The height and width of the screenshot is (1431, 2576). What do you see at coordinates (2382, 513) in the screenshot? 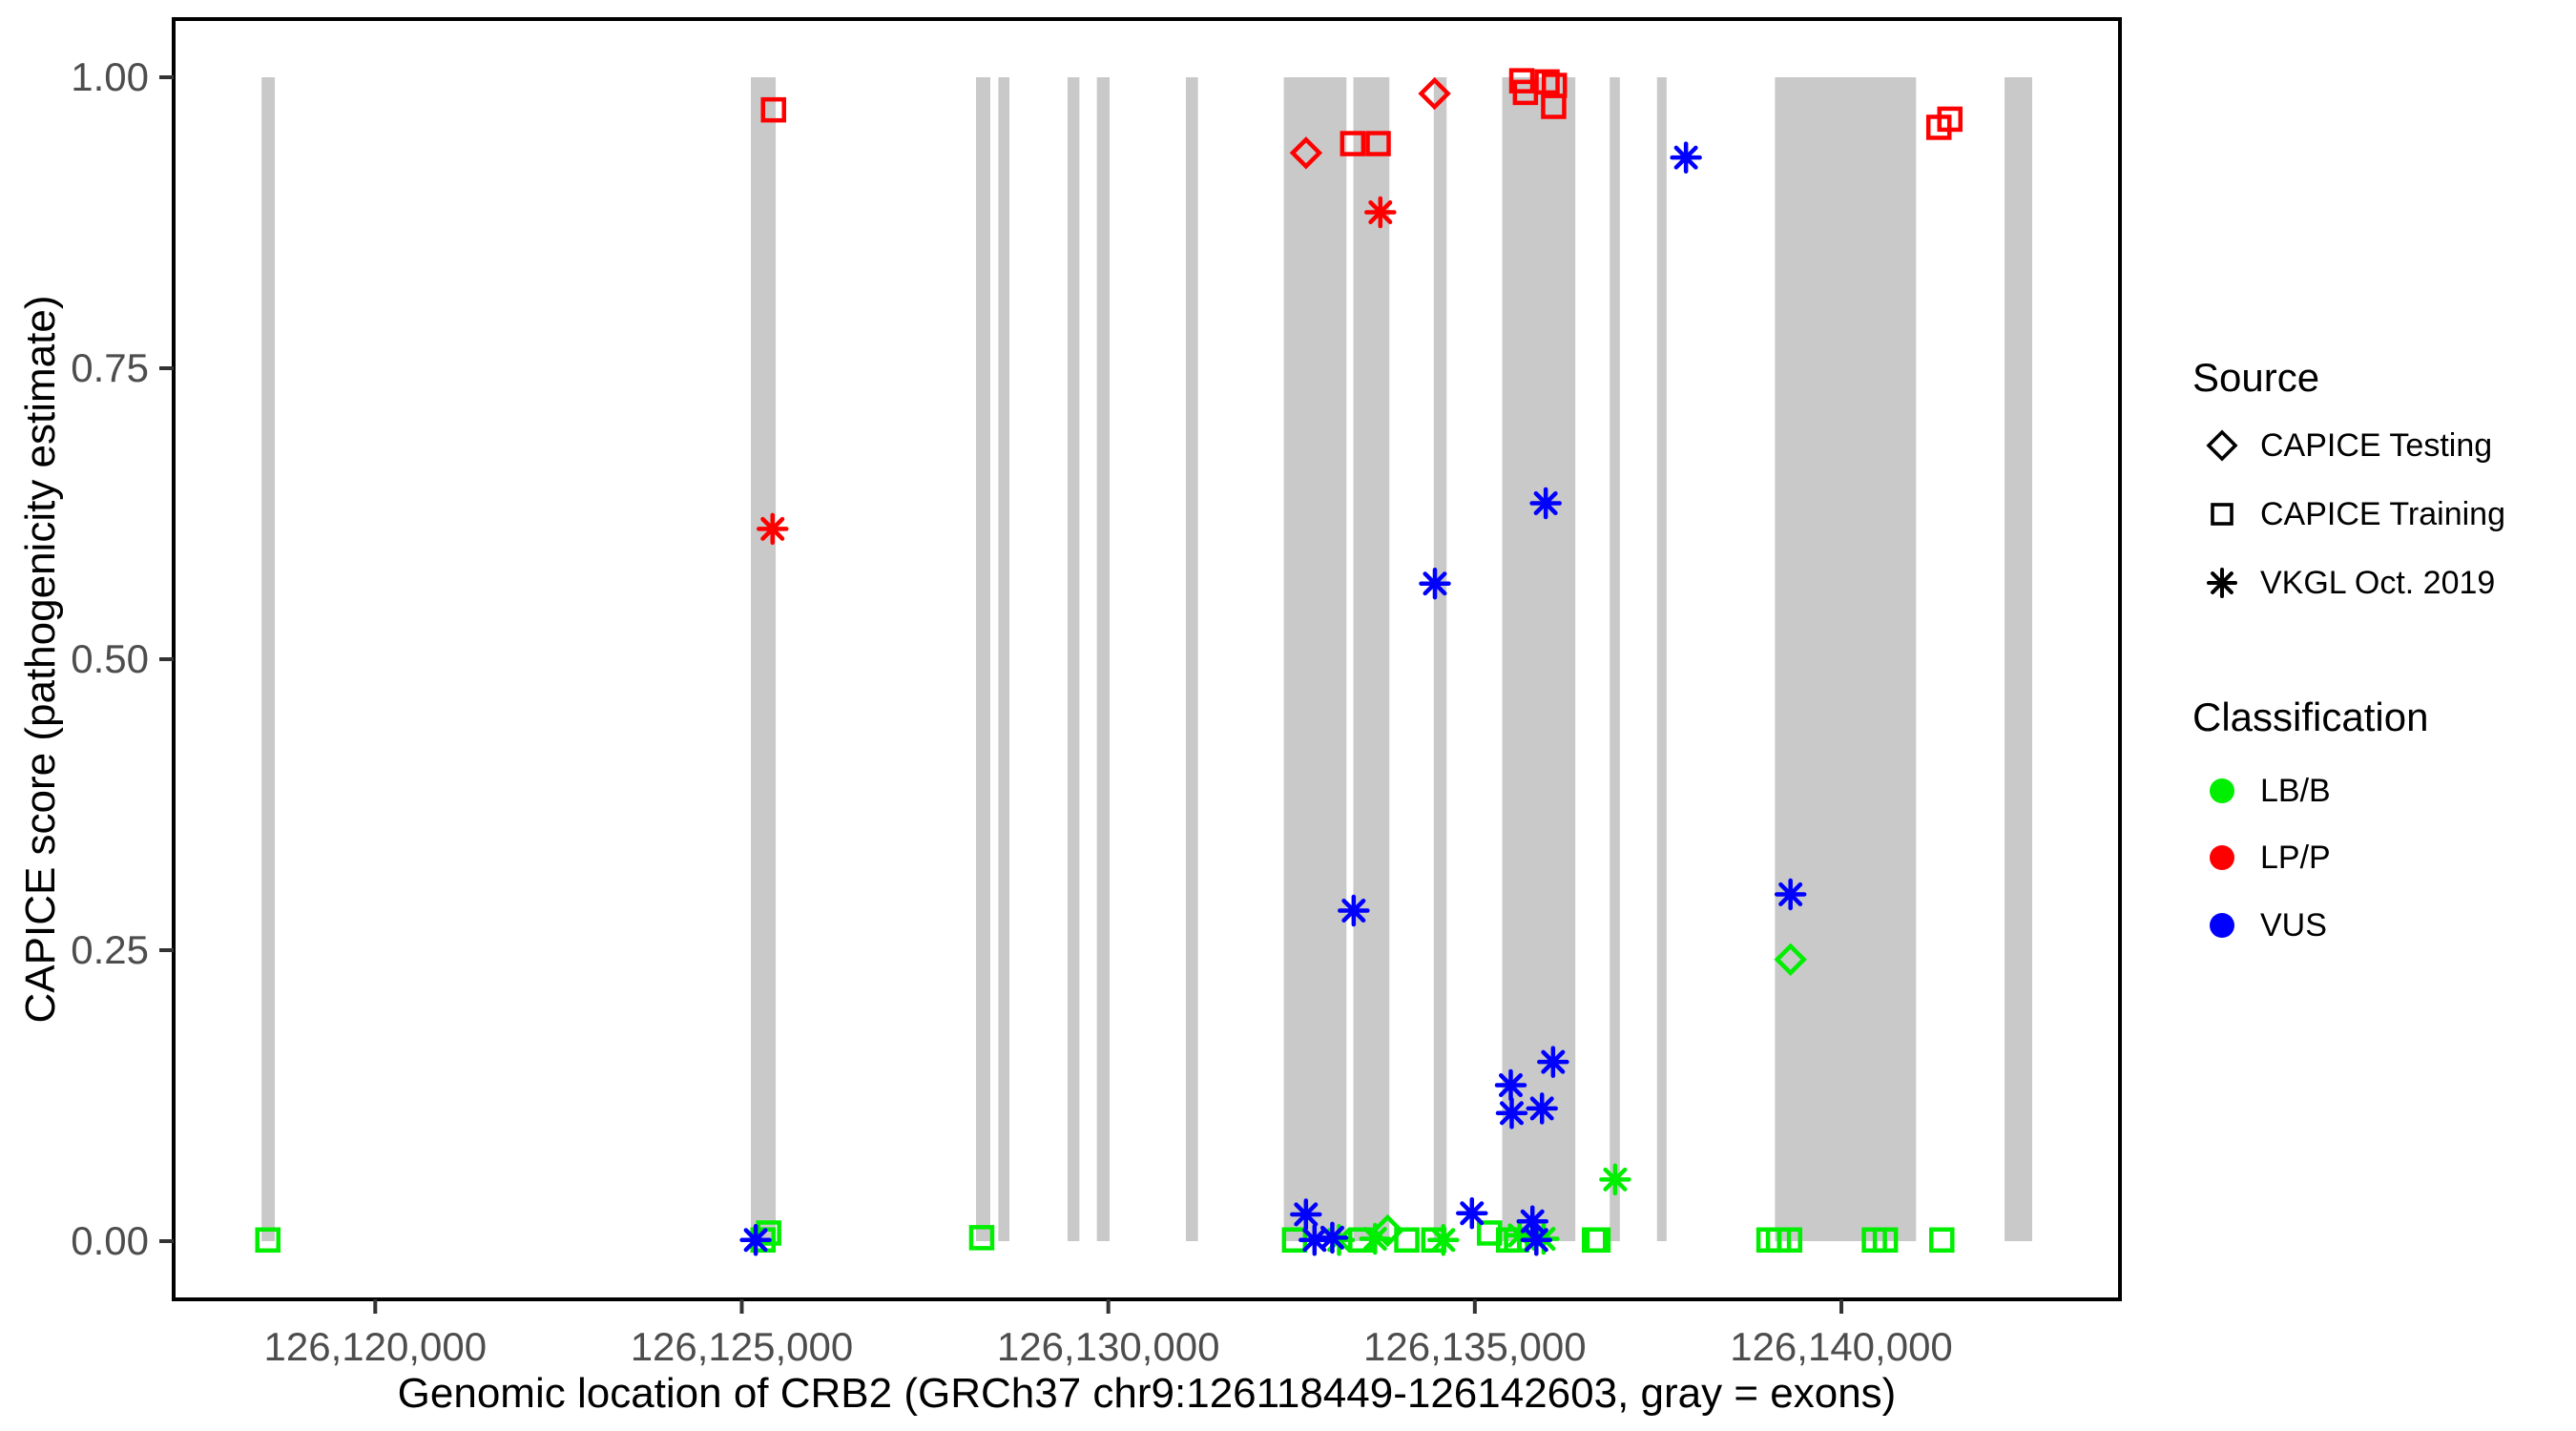
I see `legend-label-capice-training: CAPICE Training` at bounding box center [2382, 513].